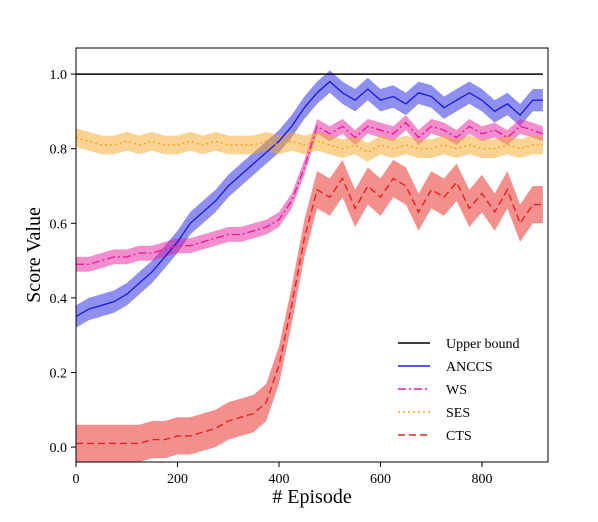 The image size is (598, 522). Describe the element at coordinates (279, 479) in the screenshot. I see `x-tick-label: 400` at that location.